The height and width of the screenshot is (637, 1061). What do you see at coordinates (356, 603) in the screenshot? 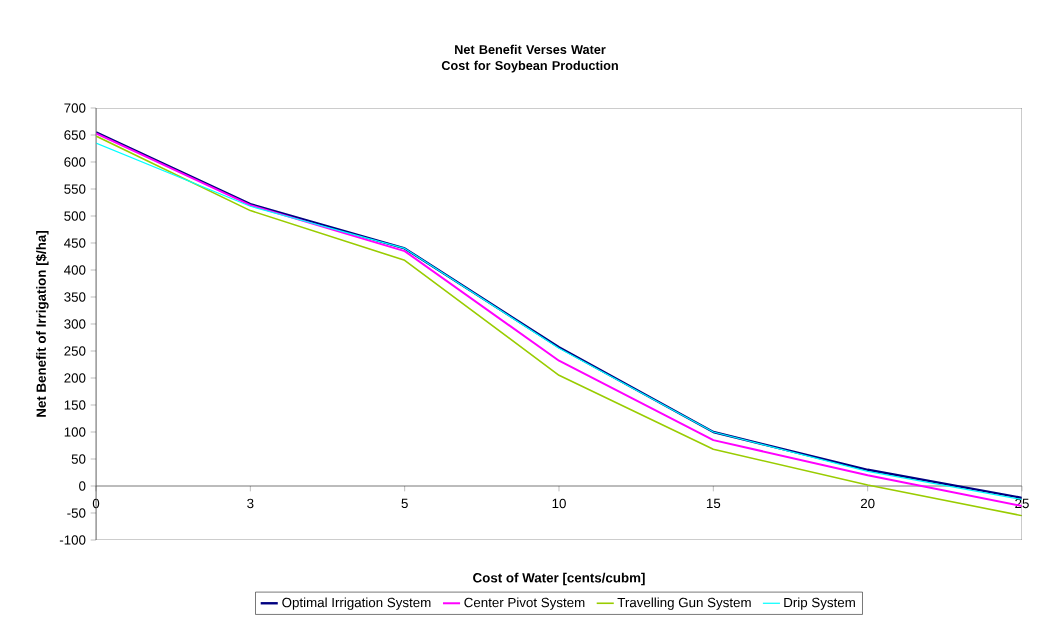
I see `legend-label: Optimal Irrigation System` at bounding box center [356, 603].